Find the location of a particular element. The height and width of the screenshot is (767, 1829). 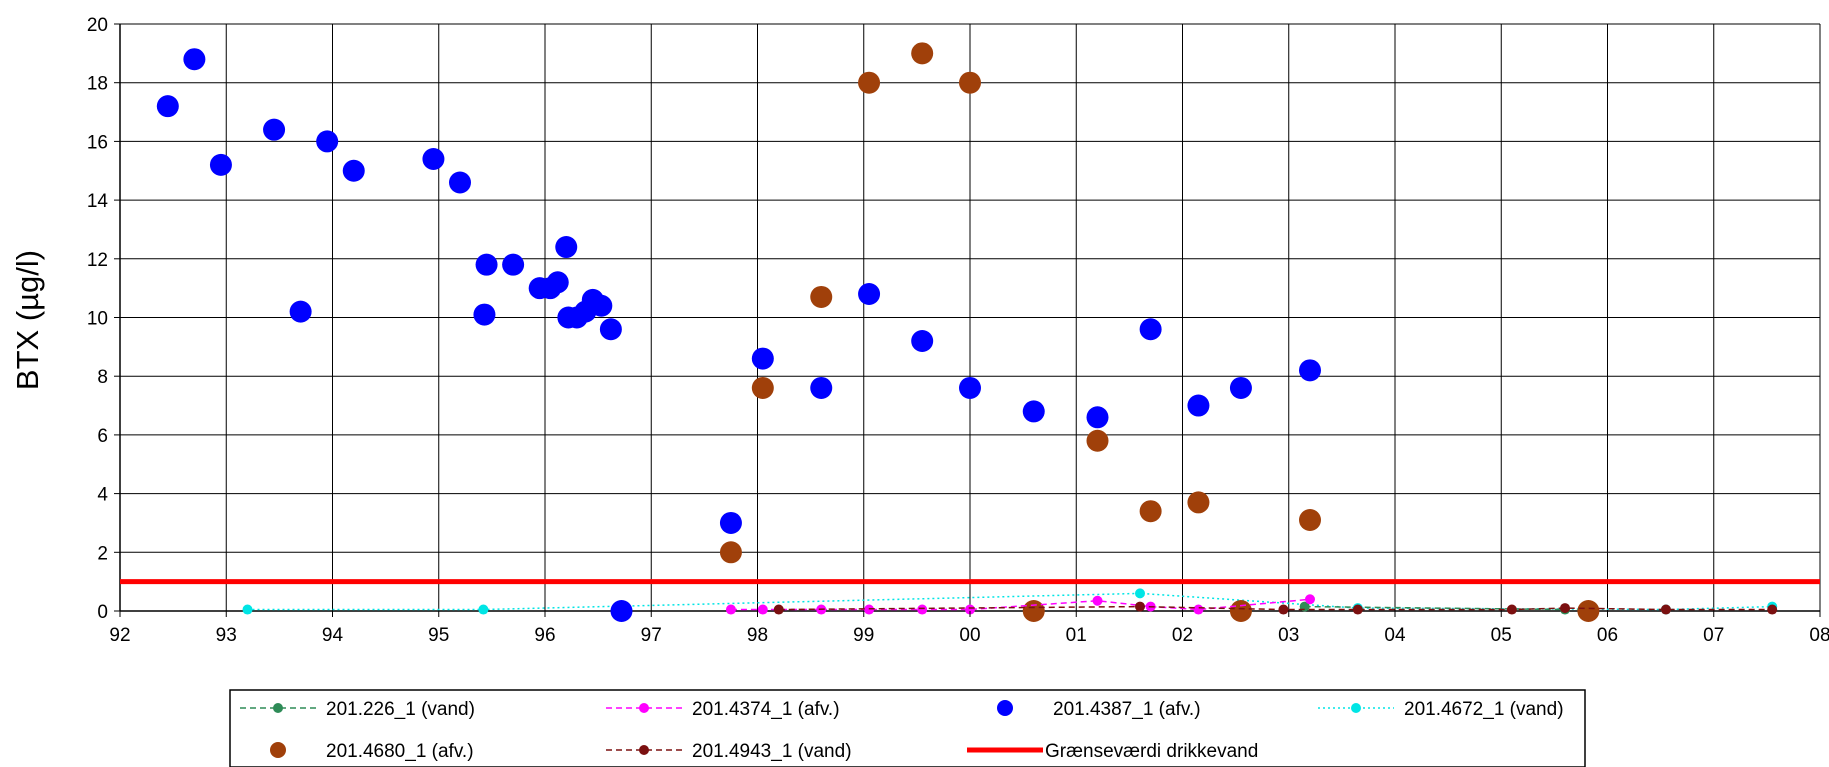

x-tick-label: 97 is located at coordinates (651, 635).